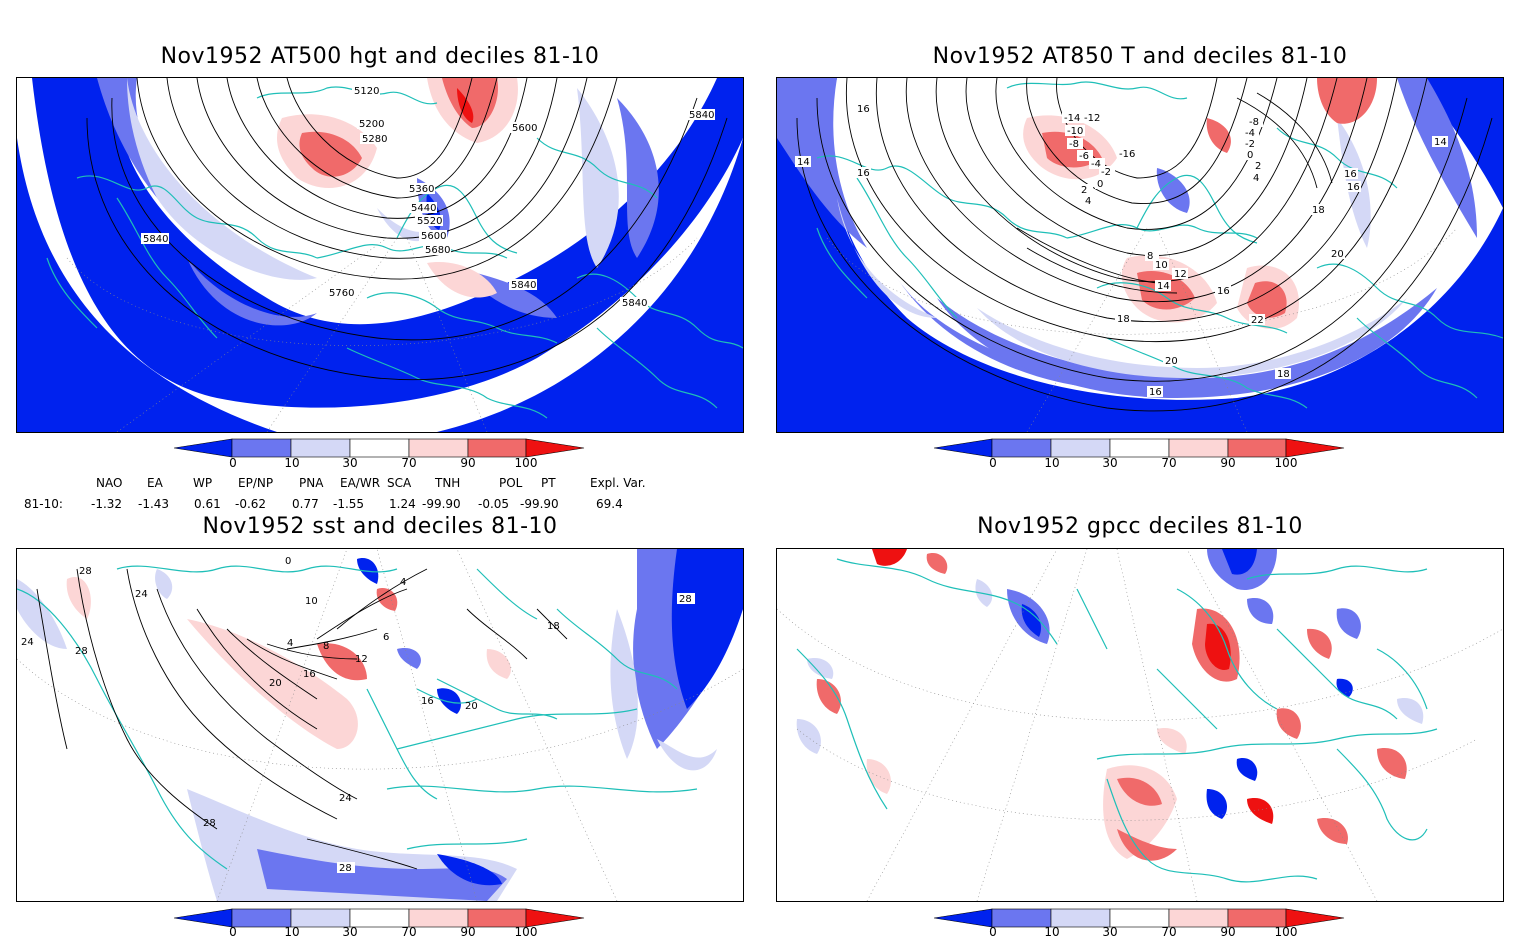 The height and width of the screenshot is (940, 1520). What do you see at coordinates (386, 637) in the screenshot?
I see `contour-label: 6` at bounding box center [386, 637].